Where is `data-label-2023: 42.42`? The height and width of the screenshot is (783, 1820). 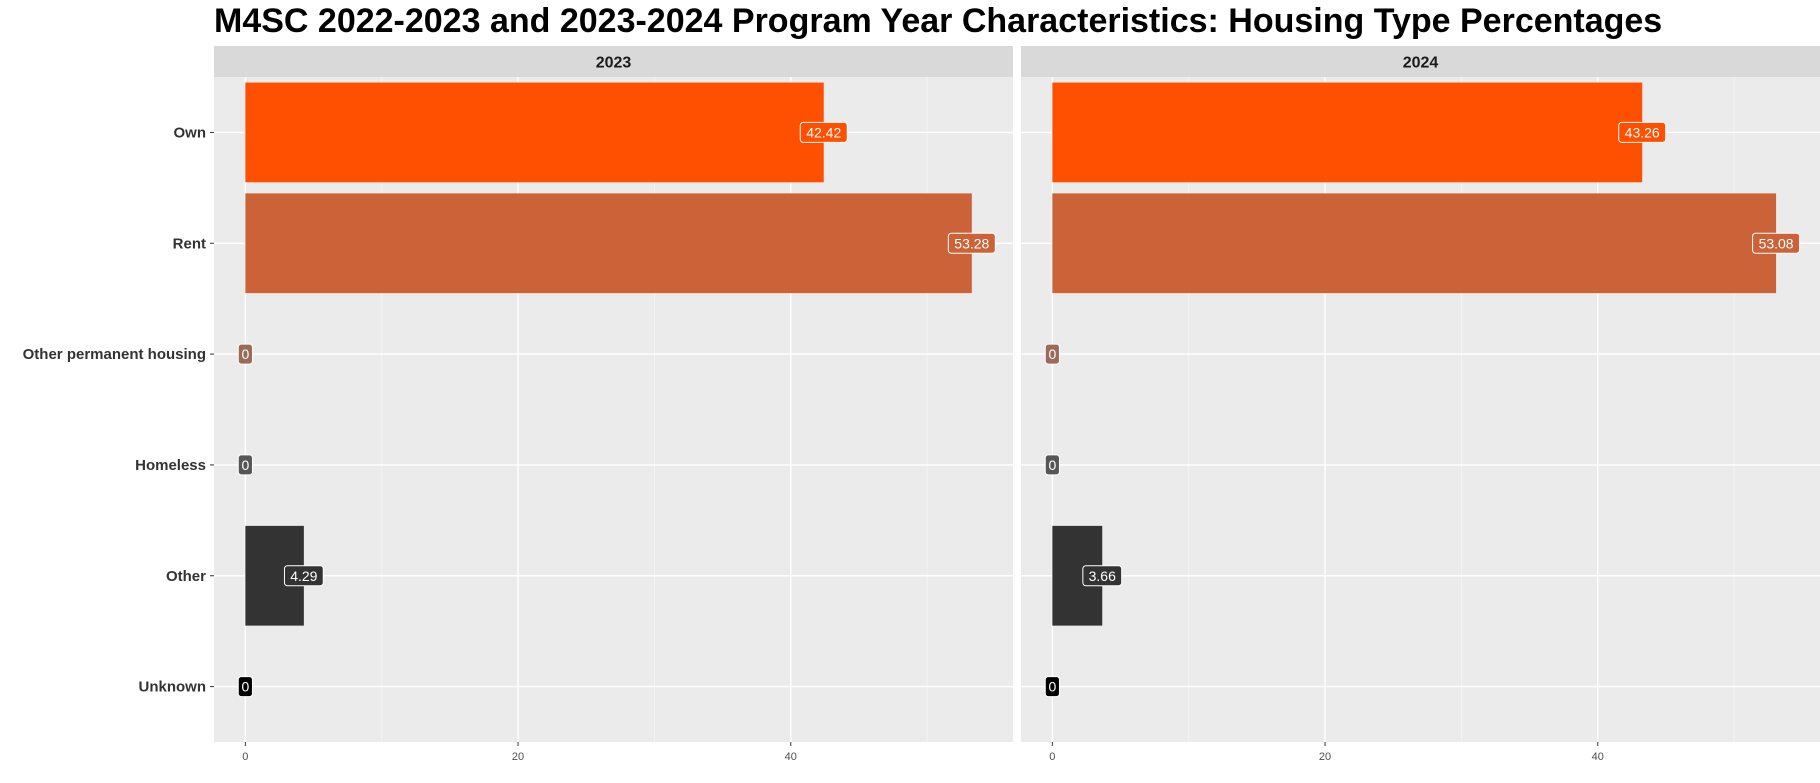
data-label-2023: 42.42 is located at coordinates (823, 132).